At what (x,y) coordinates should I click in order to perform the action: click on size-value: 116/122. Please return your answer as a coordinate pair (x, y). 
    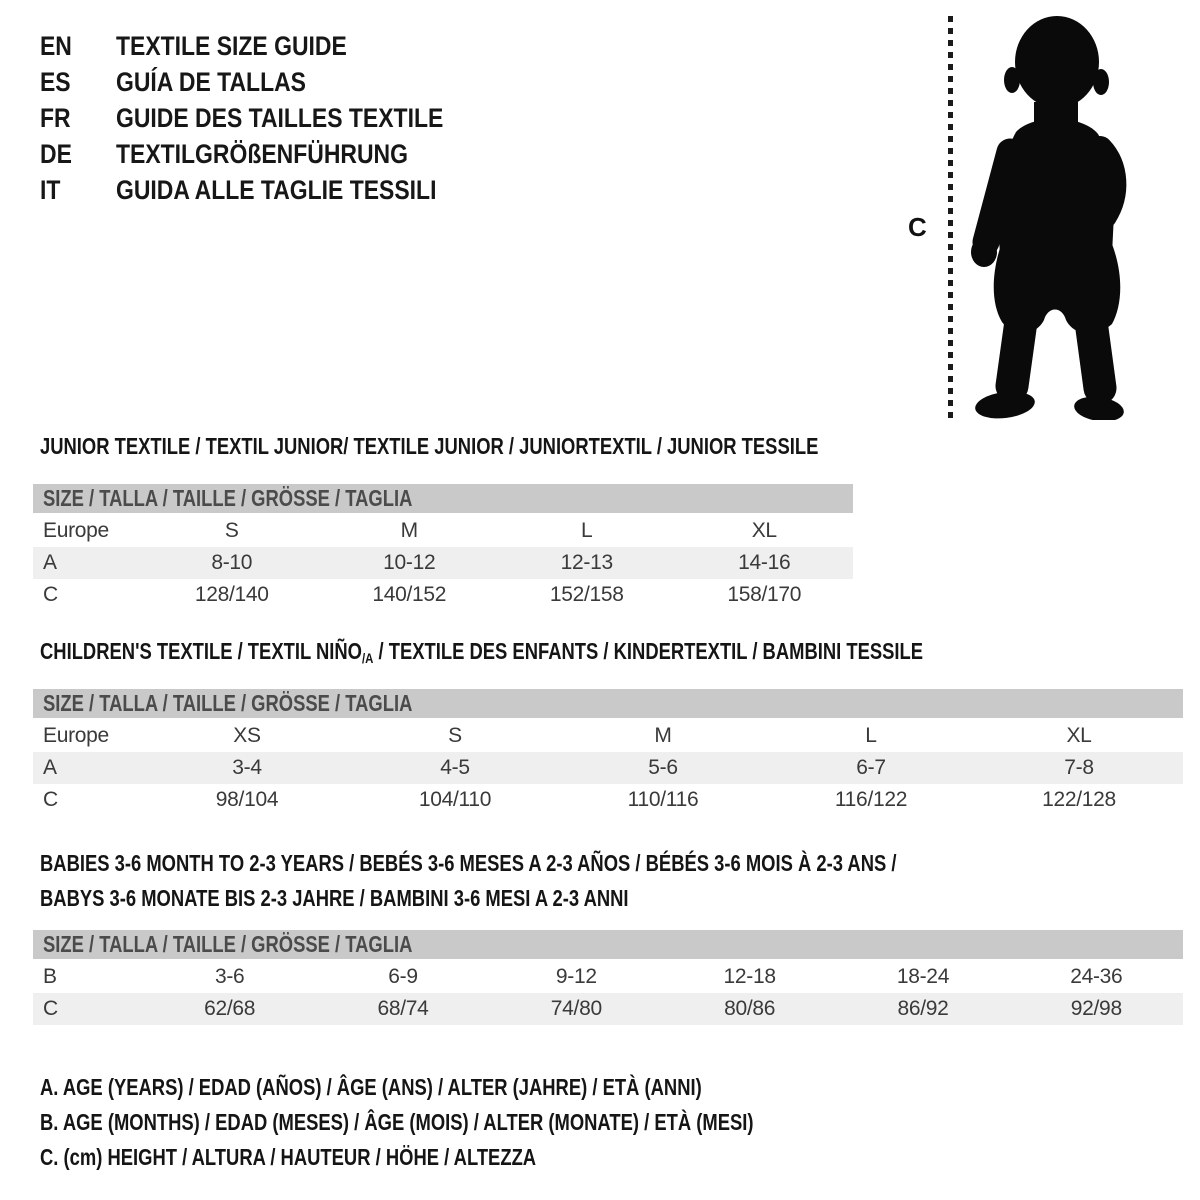
    Looking at the image, I should click on (871, 799).